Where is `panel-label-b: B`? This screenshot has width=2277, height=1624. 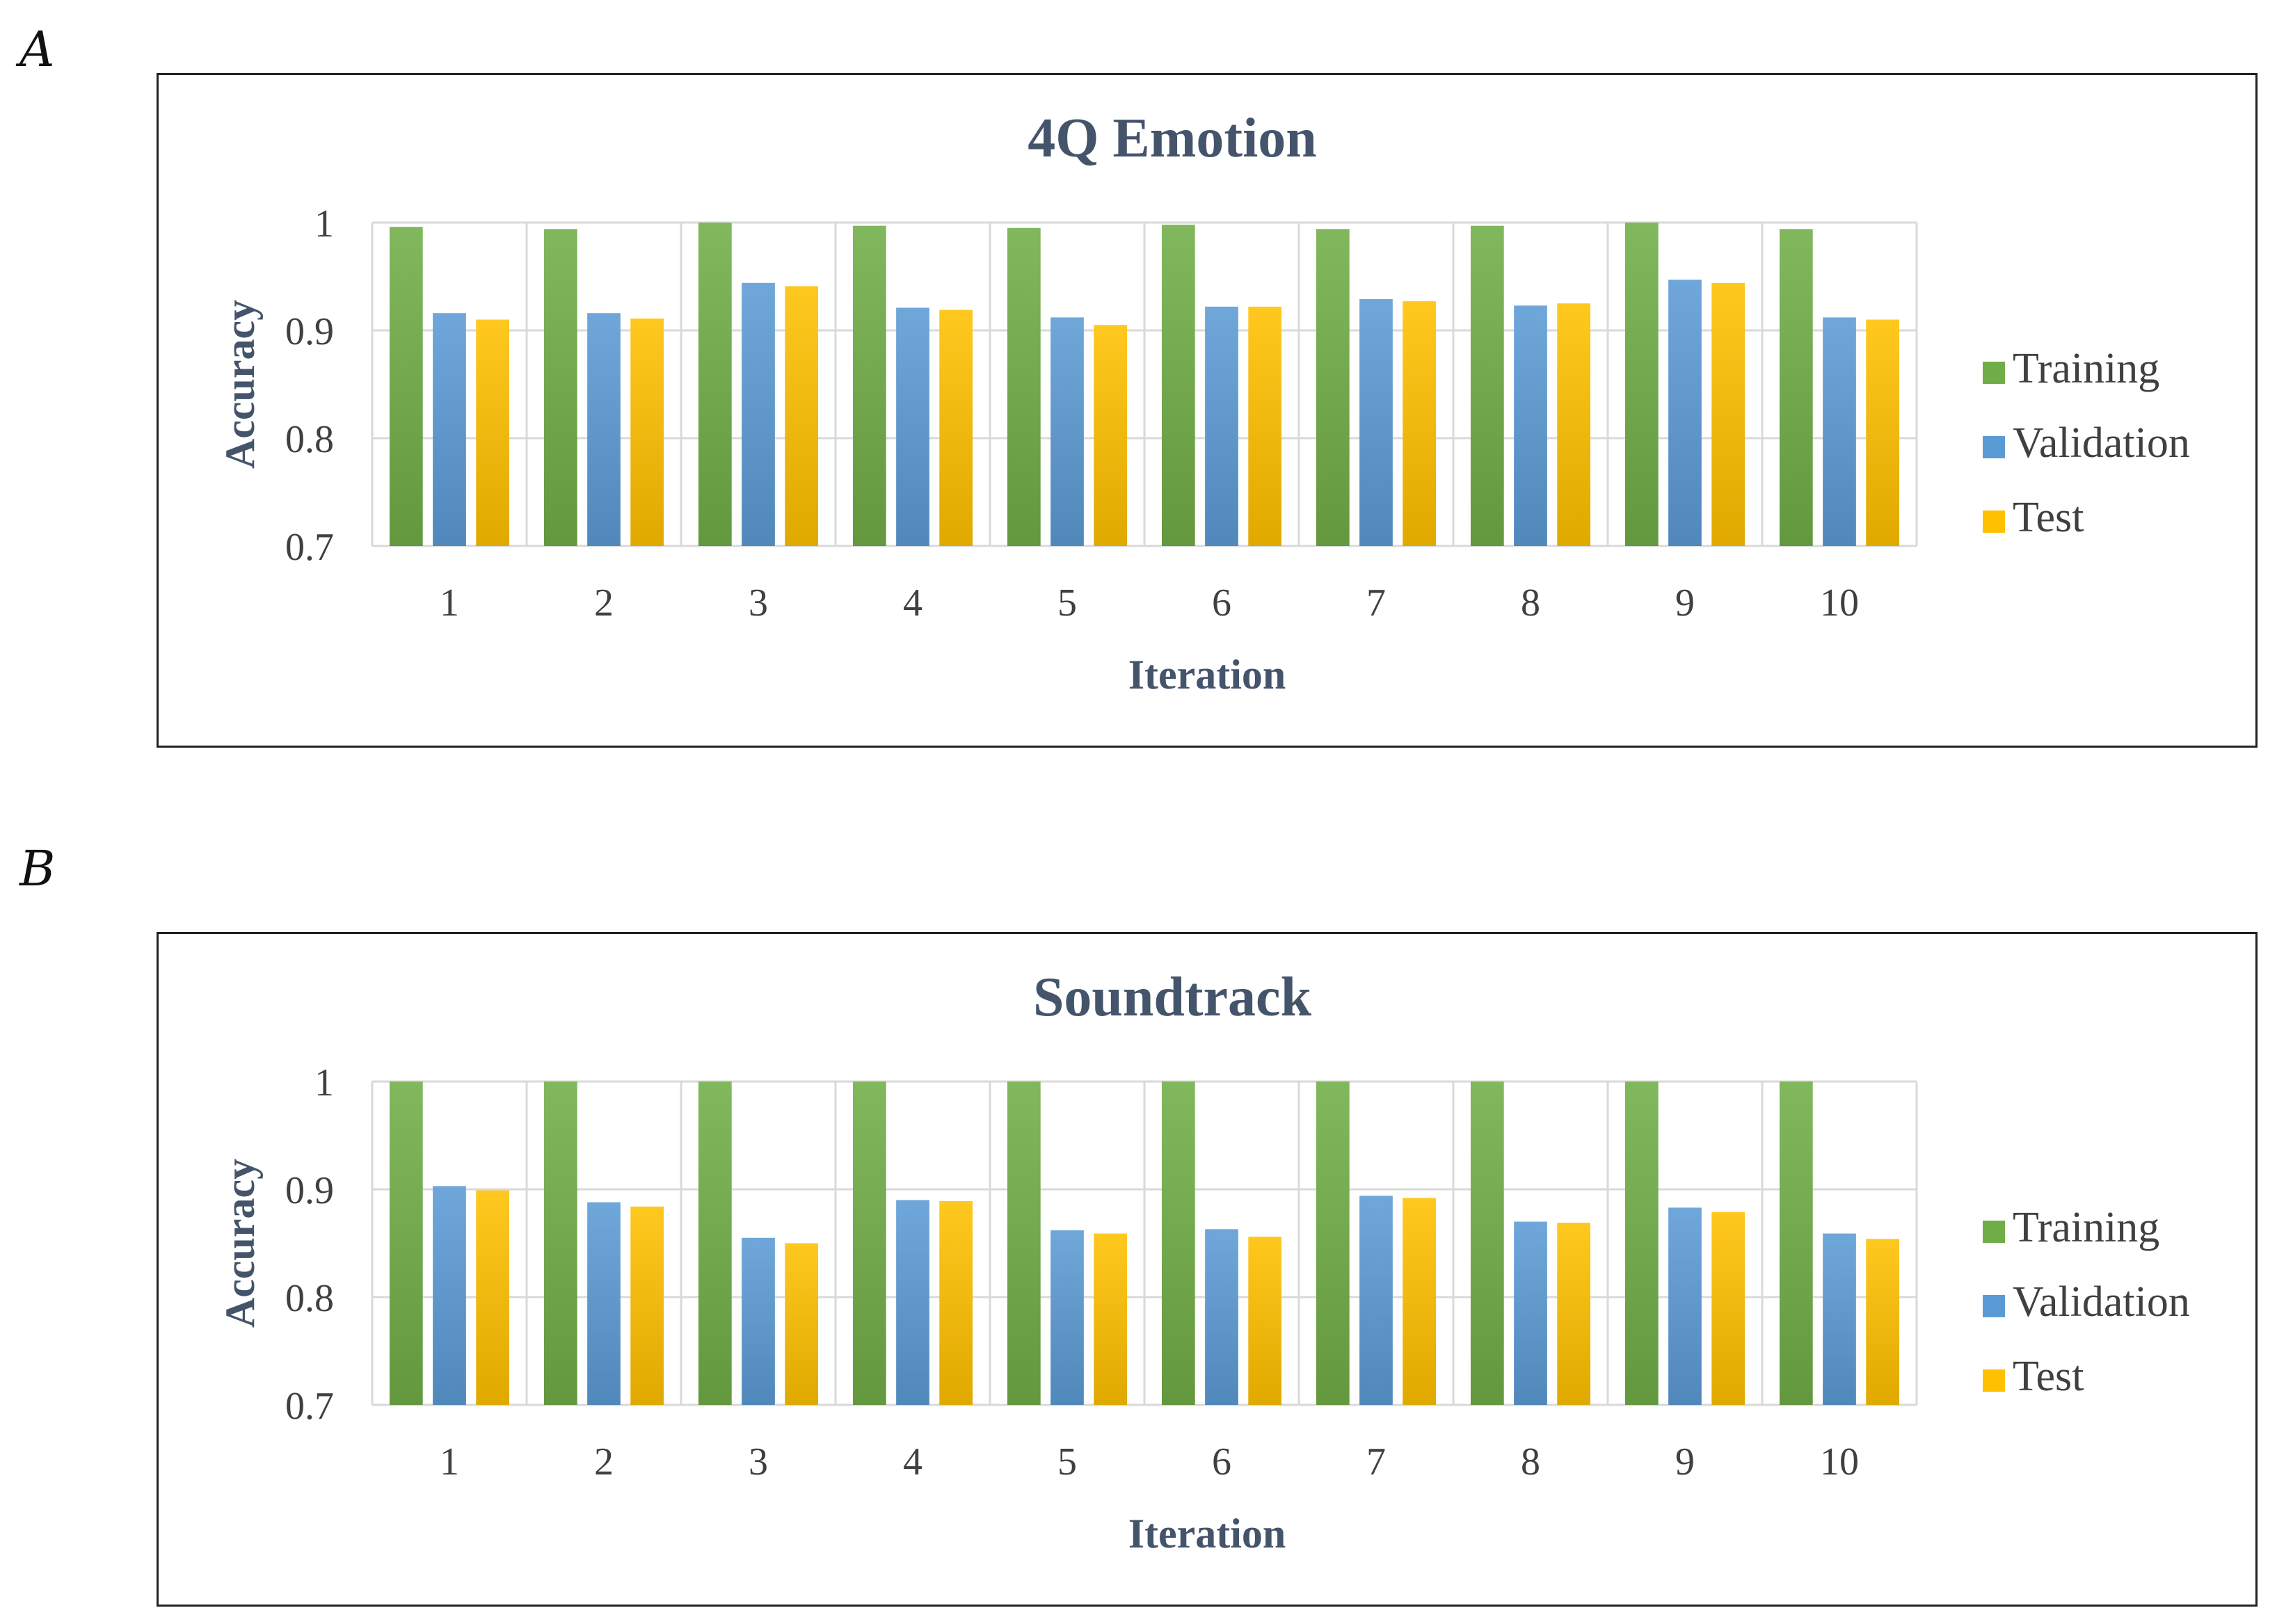 panel-label-b: B is located at coordinates (37, 868).